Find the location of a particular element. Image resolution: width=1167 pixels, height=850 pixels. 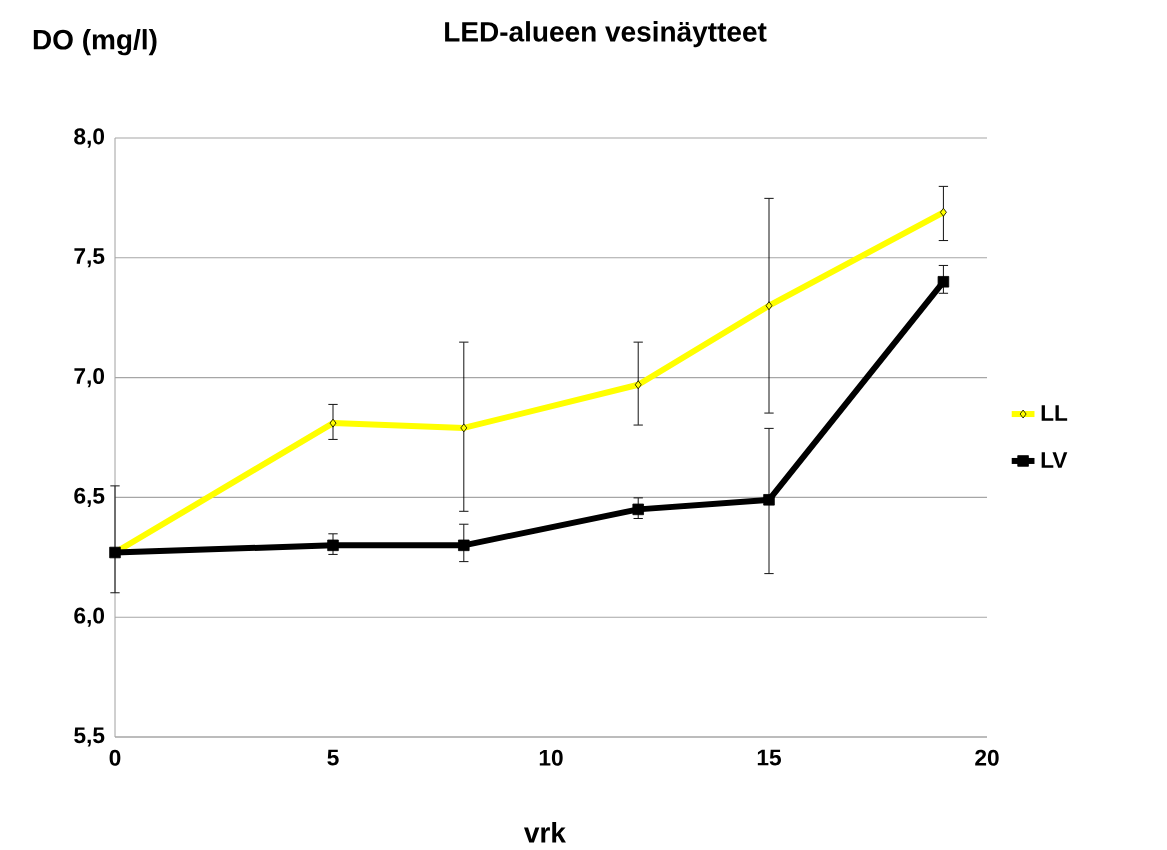

y-tick-label: 7,0 is located at coordinates (89, 377).